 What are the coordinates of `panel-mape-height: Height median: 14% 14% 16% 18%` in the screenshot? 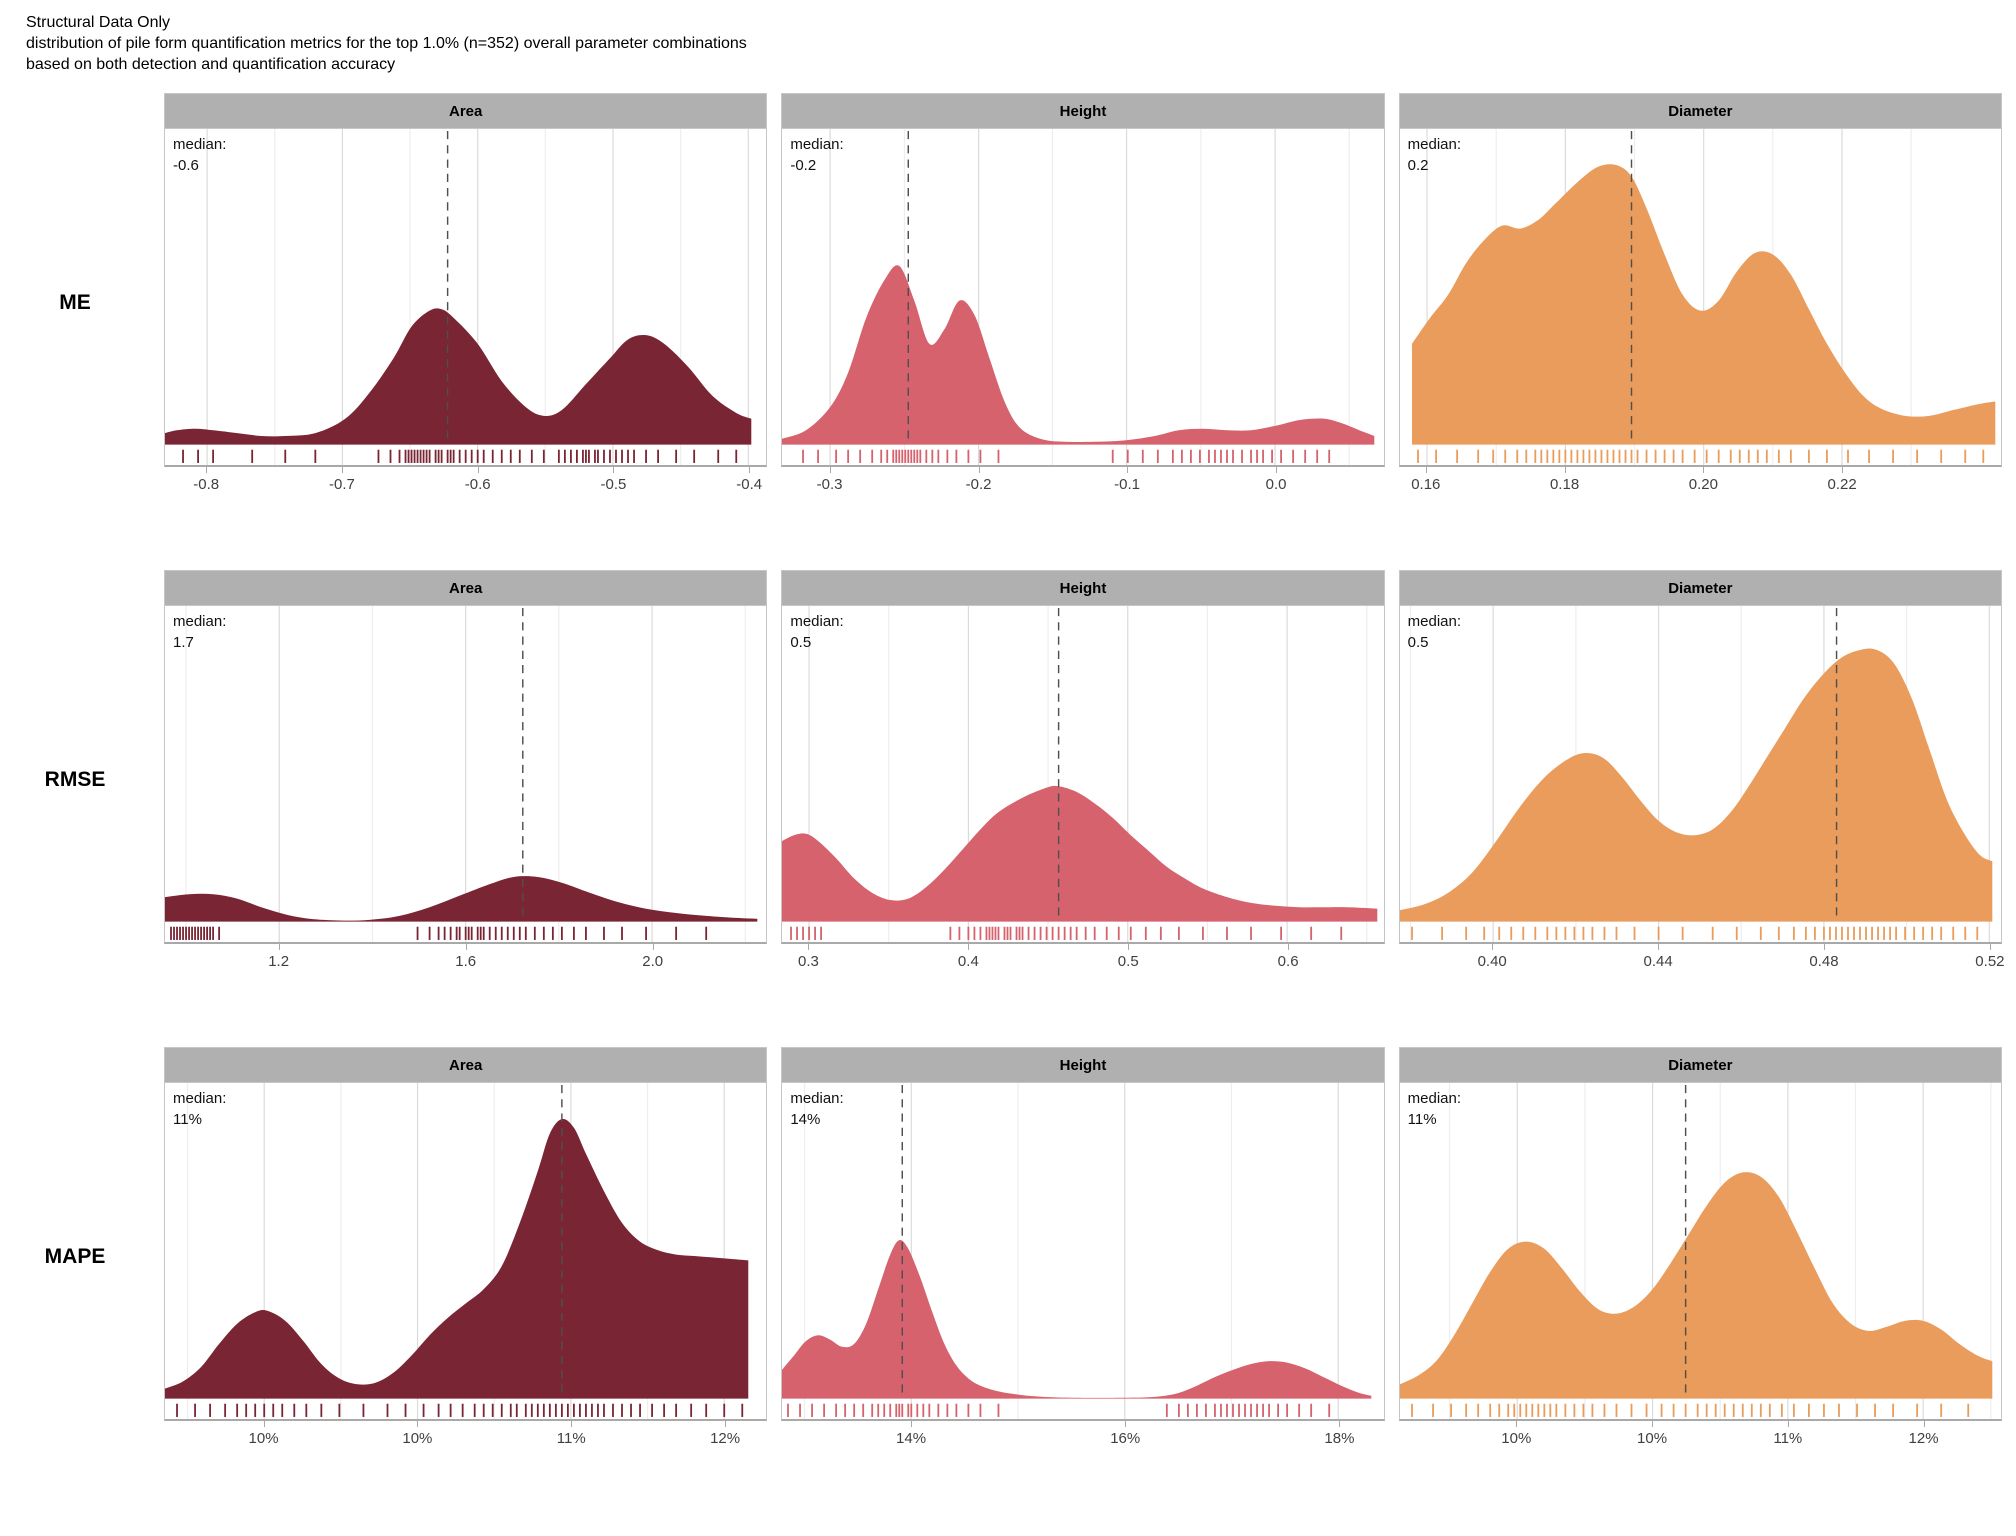 It's located at (1083, 1257).